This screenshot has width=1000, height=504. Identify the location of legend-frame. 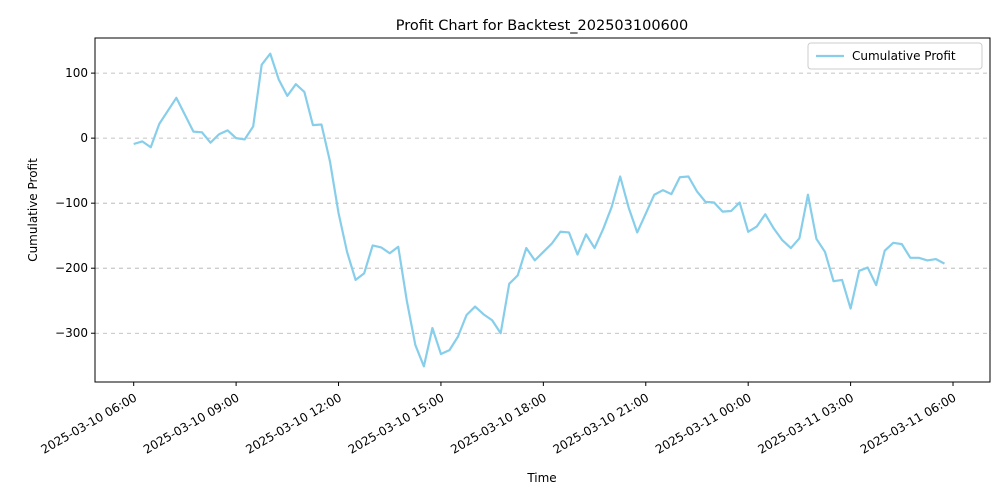
(895, 56).